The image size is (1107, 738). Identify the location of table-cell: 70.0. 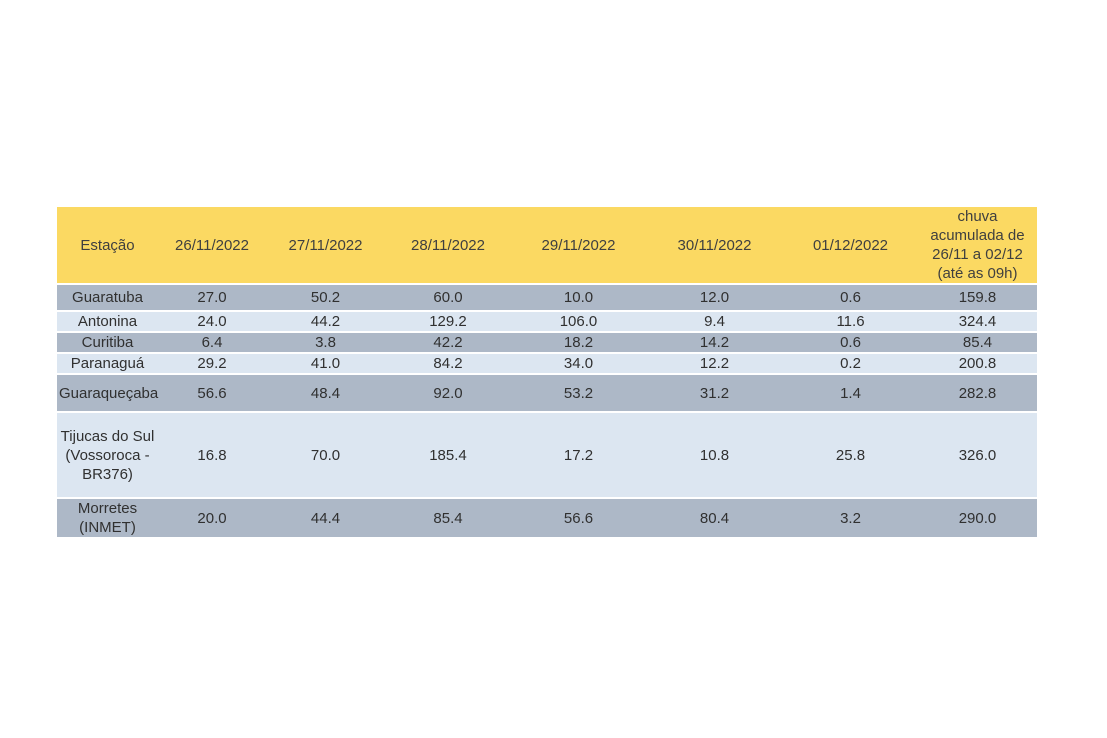
(325, 454).